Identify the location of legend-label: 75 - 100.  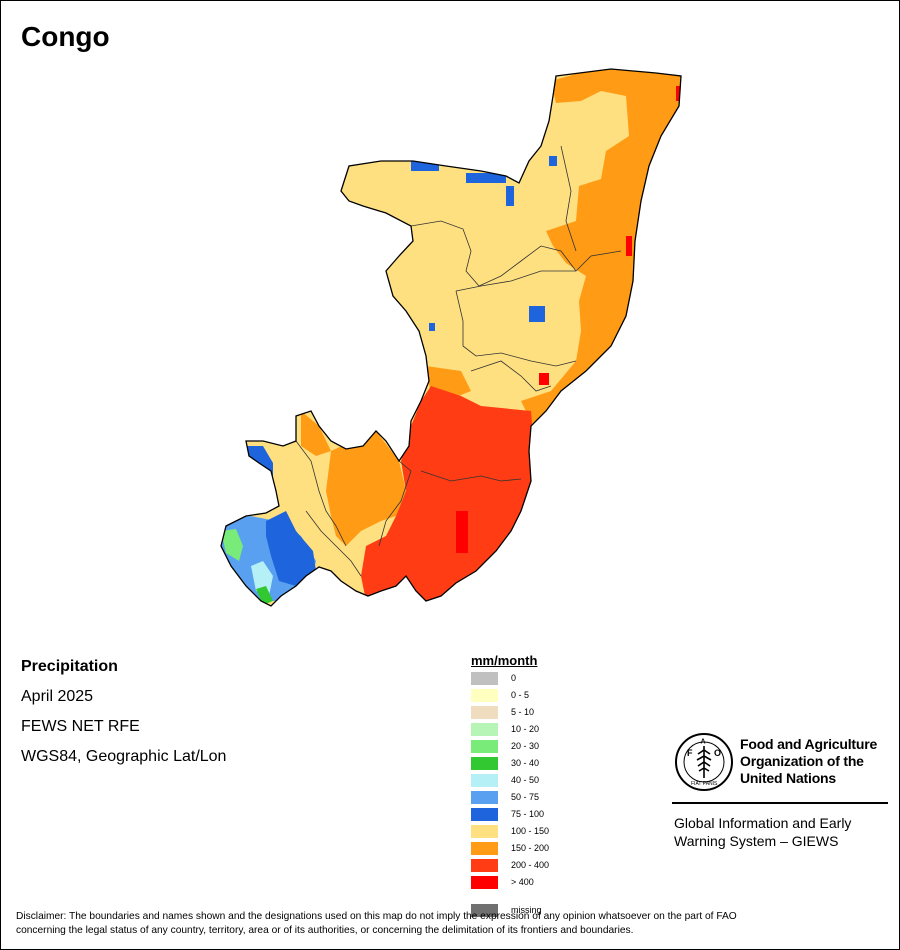
(528, 814).